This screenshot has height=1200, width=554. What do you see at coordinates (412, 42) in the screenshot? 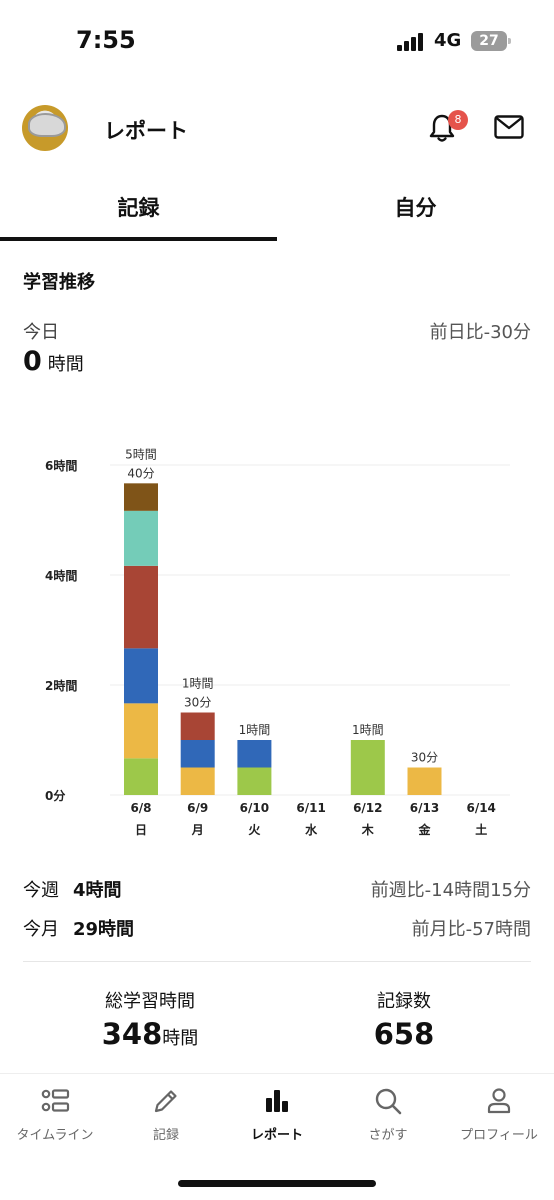
I see `signal-icon` at bounding box center [412, 42].